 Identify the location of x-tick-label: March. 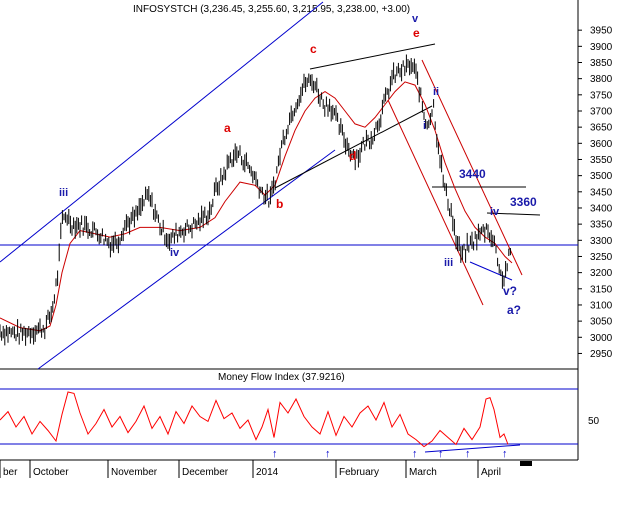
(423, 472).